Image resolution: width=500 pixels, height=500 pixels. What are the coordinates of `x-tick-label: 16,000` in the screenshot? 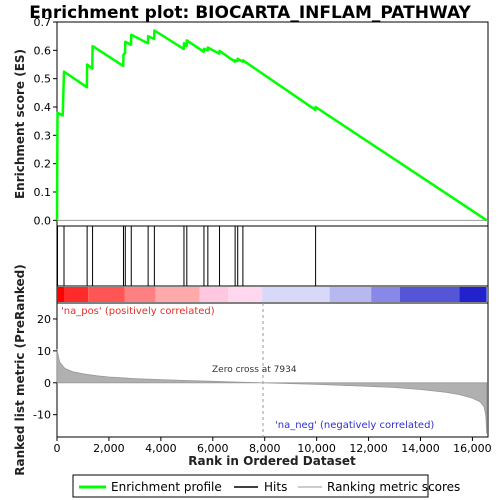 It's located at (472, 448).